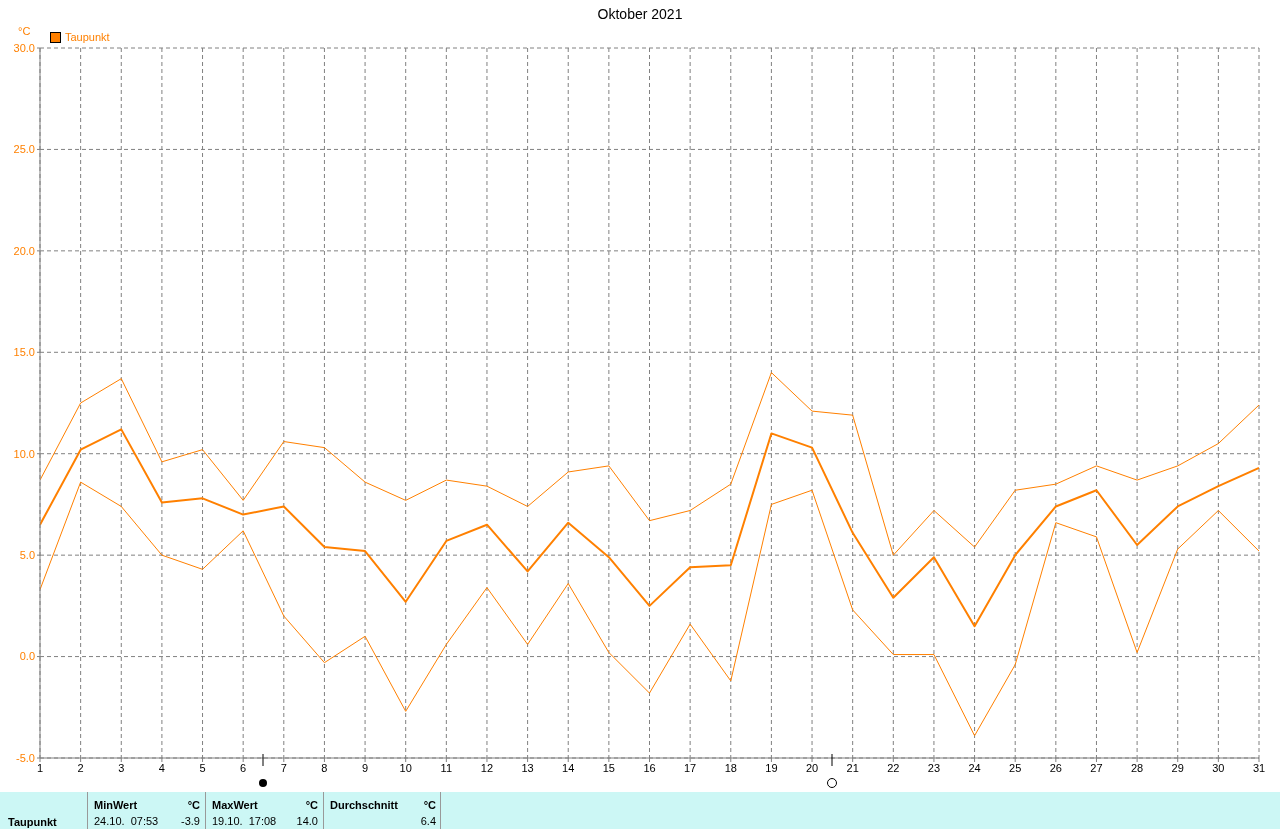 The height and width of the screenshot is (829, 1280). I want to click on text: Taupunkt, so click(32, 822).